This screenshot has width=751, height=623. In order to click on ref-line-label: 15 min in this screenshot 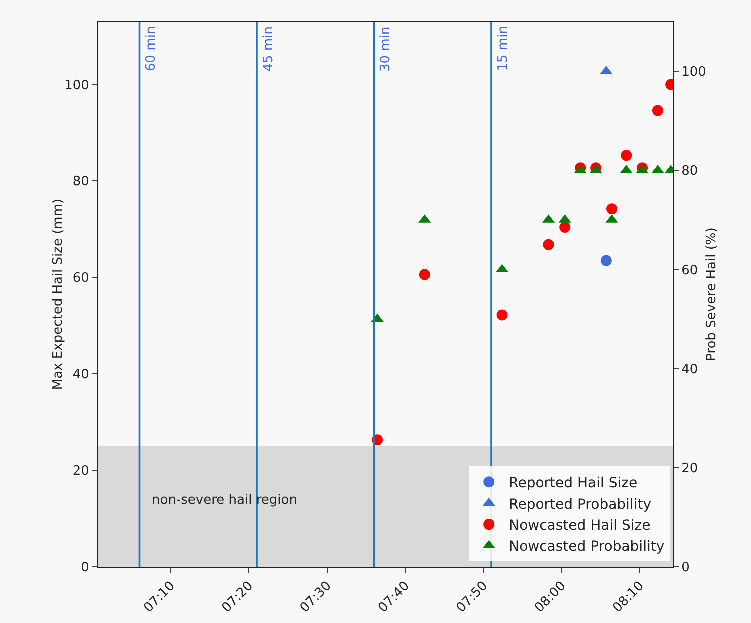, I will do `click(503, 49)`.